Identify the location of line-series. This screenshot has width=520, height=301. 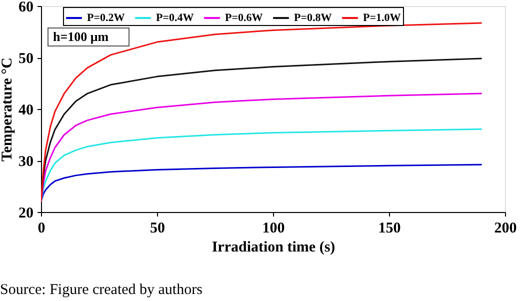
(262, 183).